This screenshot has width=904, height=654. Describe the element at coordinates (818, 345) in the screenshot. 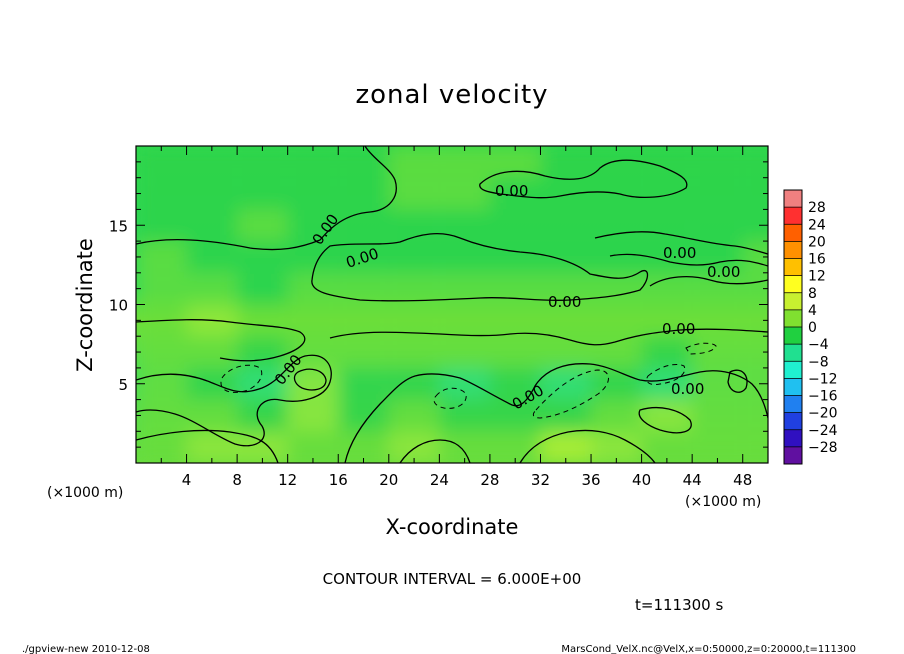

I see `colorbar-label: −4` at that location.